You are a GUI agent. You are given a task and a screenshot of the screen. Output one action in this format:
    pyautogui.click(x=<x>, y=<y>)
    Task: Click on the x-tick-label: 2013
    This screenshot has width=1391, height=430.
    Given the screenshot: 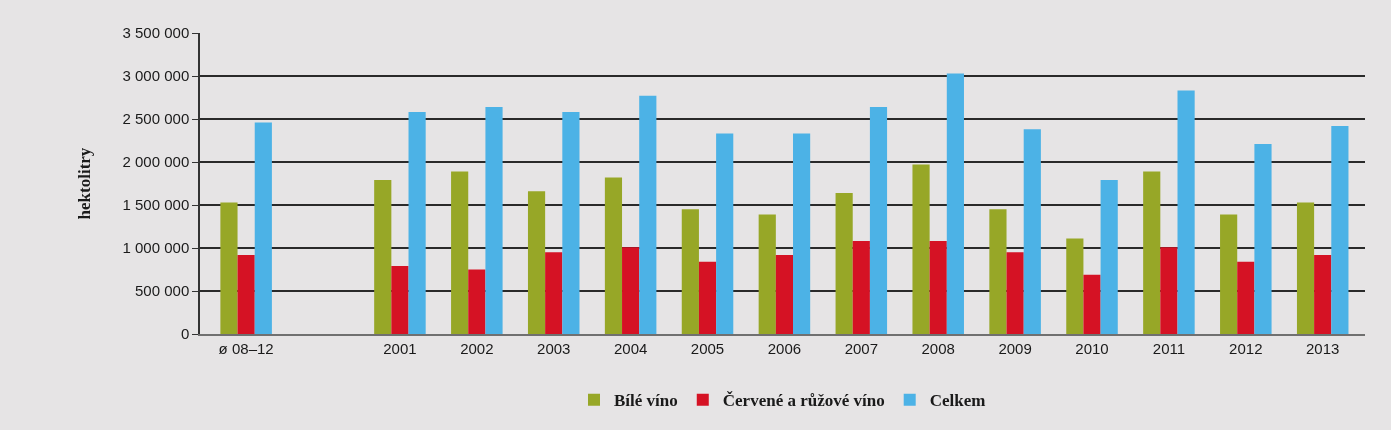 What is the action you would take?
    pyautogui.click(x=1323, y=348)
    